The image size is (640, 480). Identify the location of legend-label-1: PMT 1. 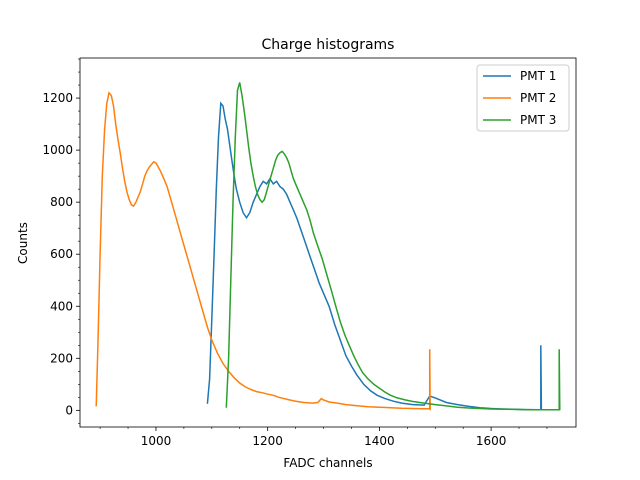
(538, 76).